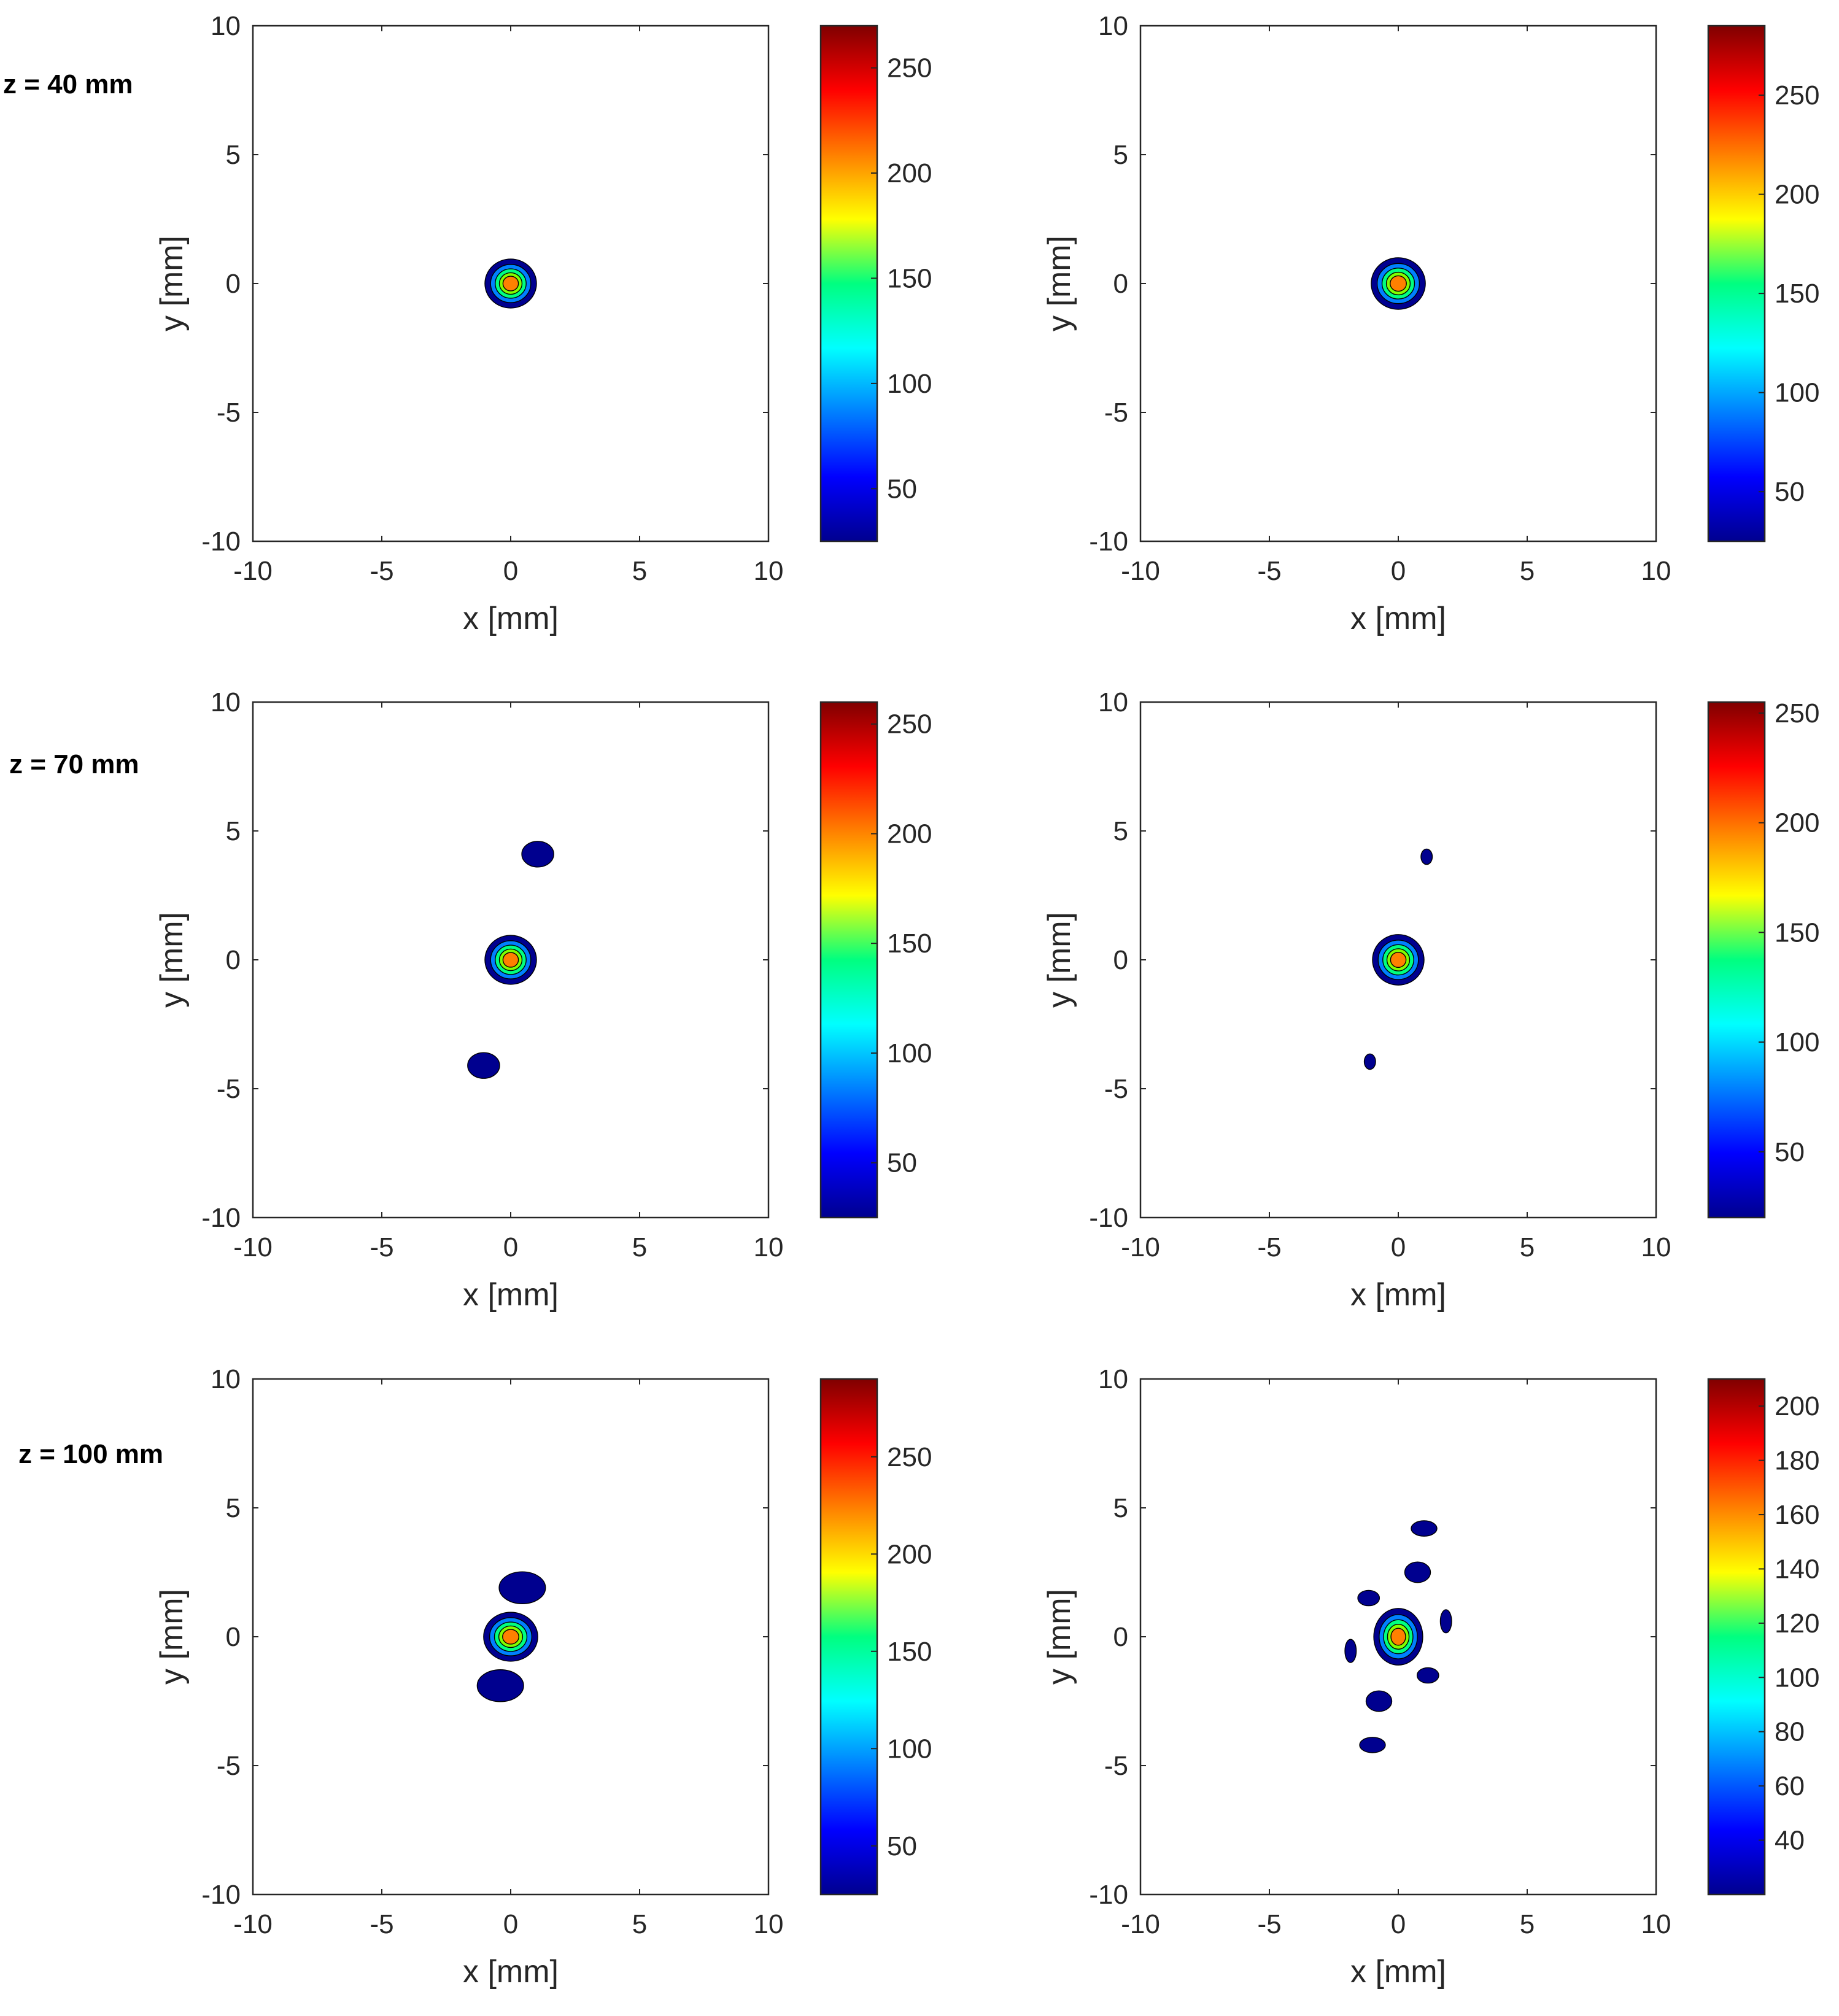 Image resolution: width=1839 pixels, height=2016 pixels. I want to click on main-lobe-contour, so click(510, 284).